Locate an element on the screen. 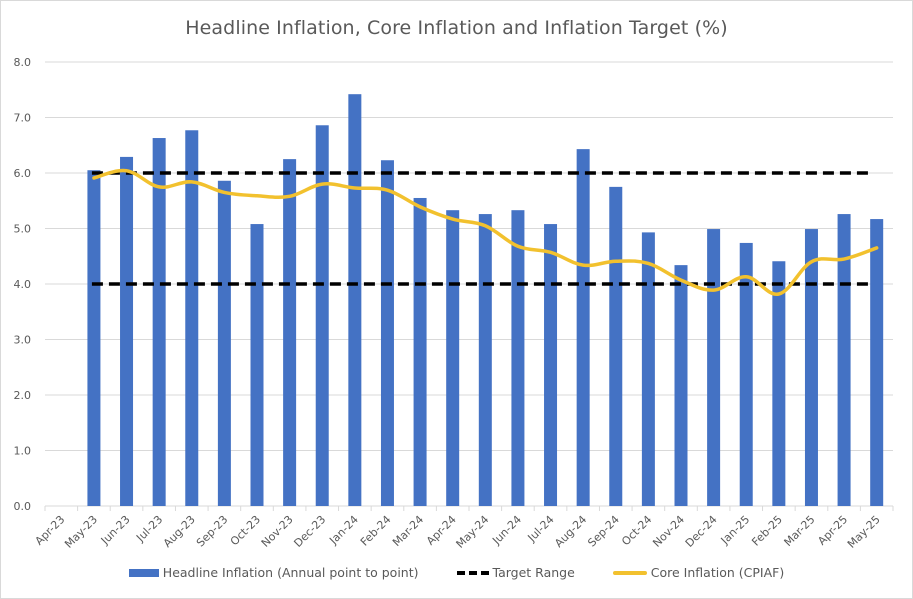 The height and width of the screenshot is (599, 913). x-tick-label: Mar-24 is located at coordinates (408, 531).